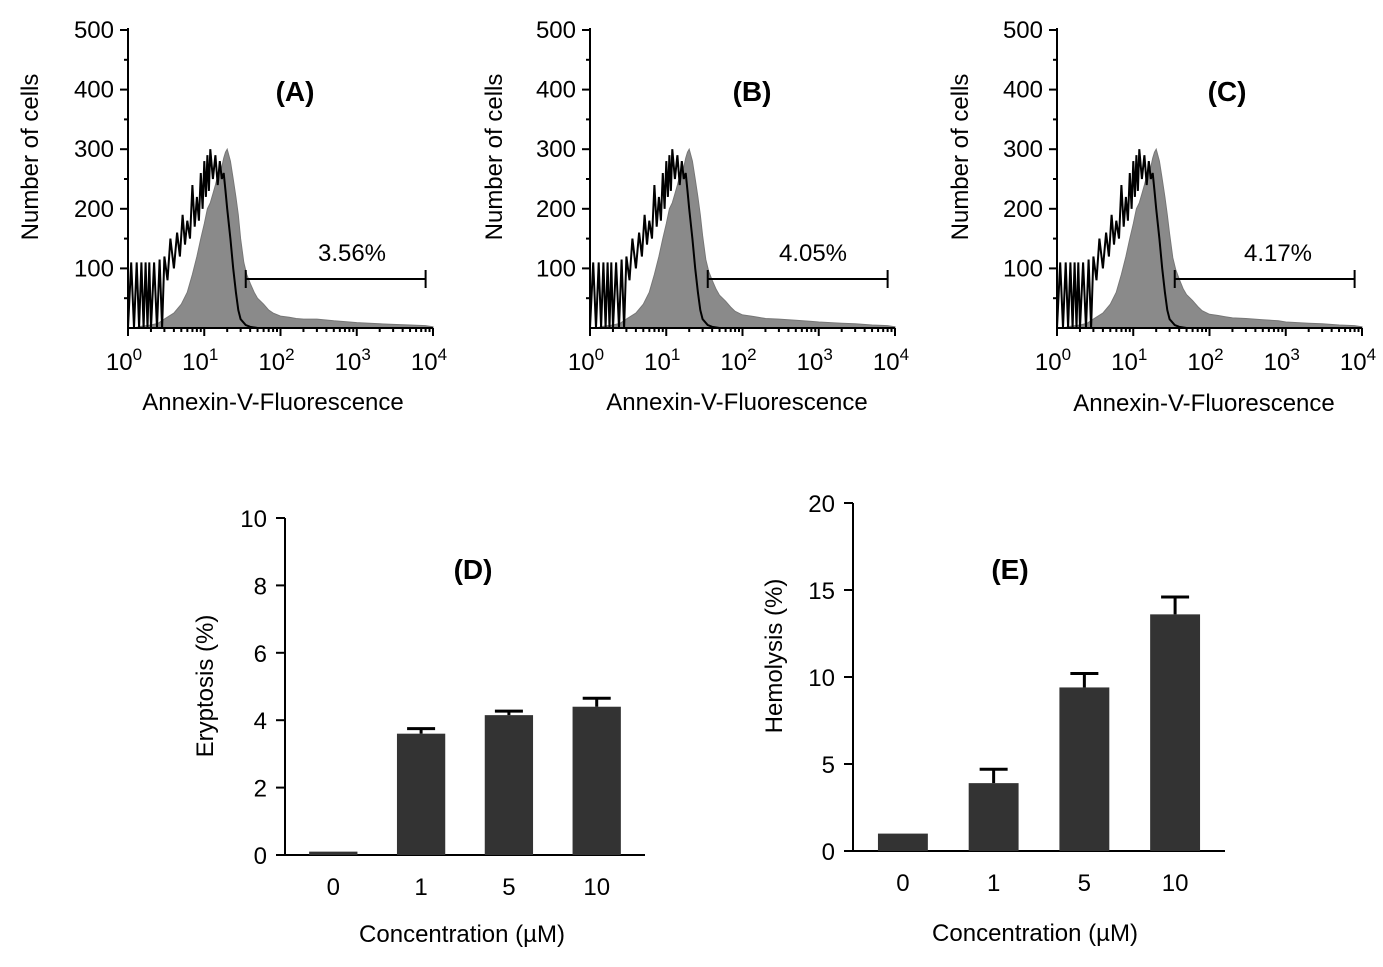 Image resolution: width=1383 pixels, height=967 pixels. I want to click on y-tick-label: 6, so click(260, 654).